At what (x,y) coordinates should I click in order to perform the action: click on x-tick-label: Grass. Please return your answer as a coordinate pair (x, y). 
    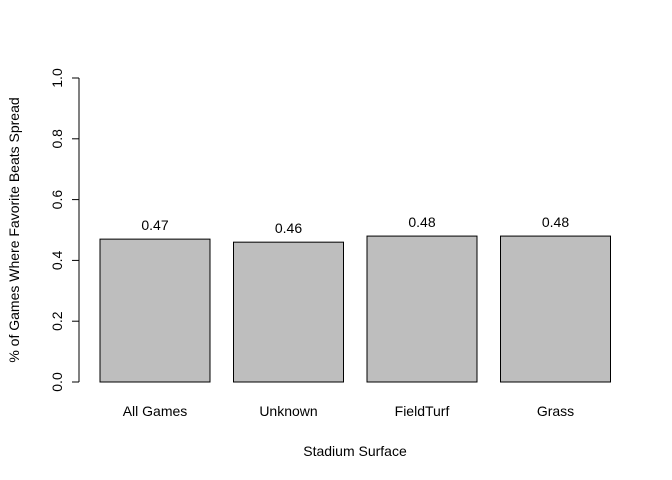
    Looking at the image, I should click on (555, 411).